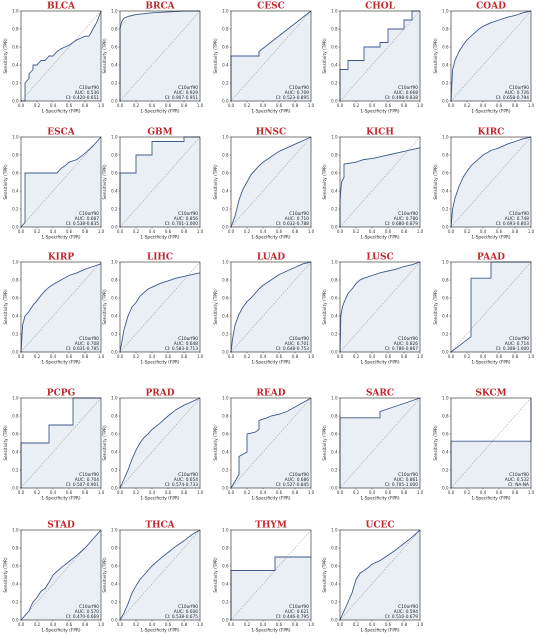  I want to click on panel-title: KIRP, so click(61, 258).